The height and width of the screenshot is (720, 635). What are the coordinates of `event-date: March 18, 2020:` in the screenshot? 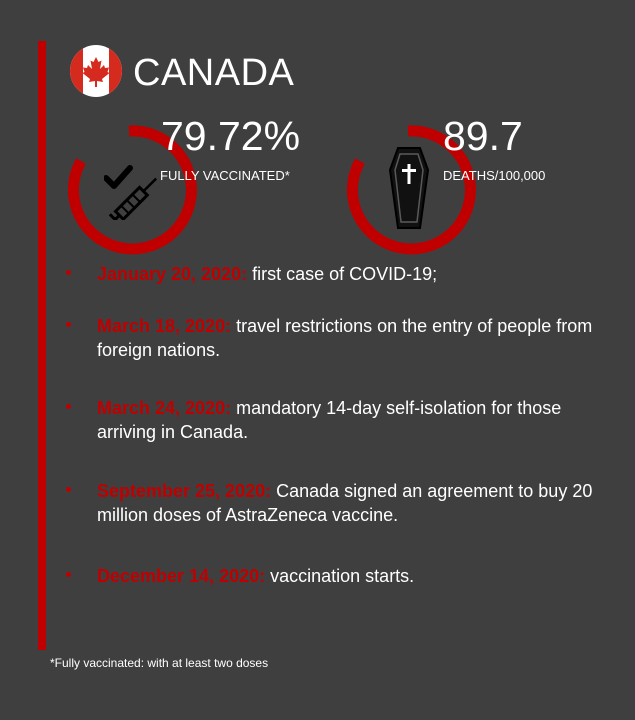 It's located at (164, 326).